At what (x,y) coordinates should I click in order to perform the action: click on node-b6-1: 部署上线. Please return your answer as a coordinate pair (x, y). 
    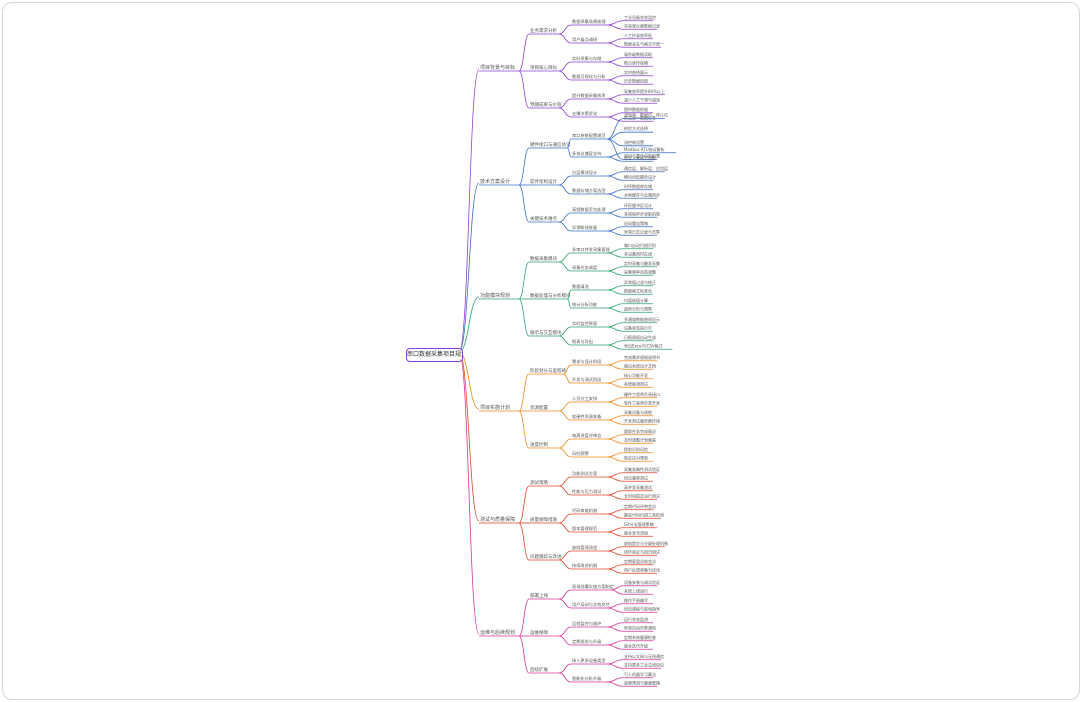
    Looking at the image, I should click on (539, 595).